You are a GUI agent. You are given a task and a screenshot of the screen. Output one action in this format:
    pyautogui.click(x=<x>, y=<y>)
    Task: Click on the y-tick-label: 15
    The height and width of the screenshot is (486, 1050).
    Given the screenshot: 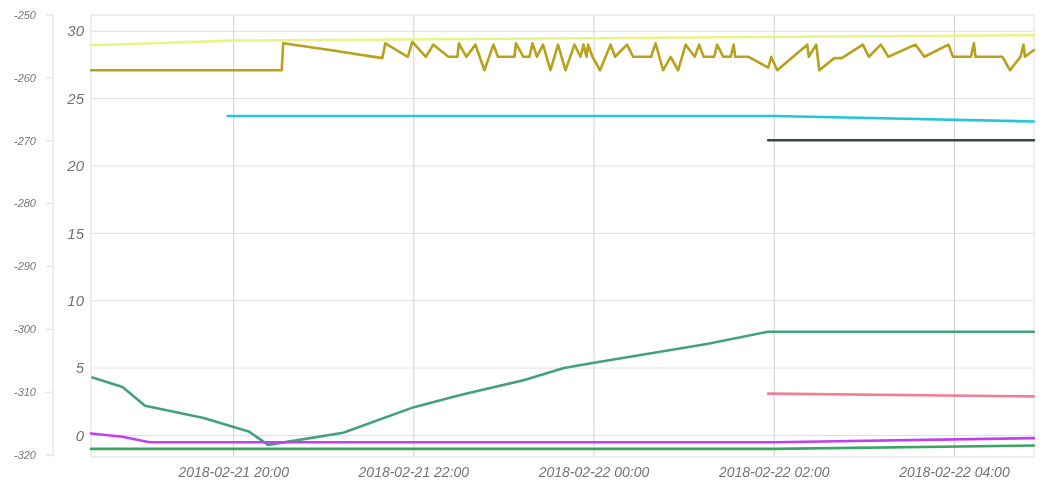 What is the action you would take?
    pyautogui.click(x=76, y=233)
    